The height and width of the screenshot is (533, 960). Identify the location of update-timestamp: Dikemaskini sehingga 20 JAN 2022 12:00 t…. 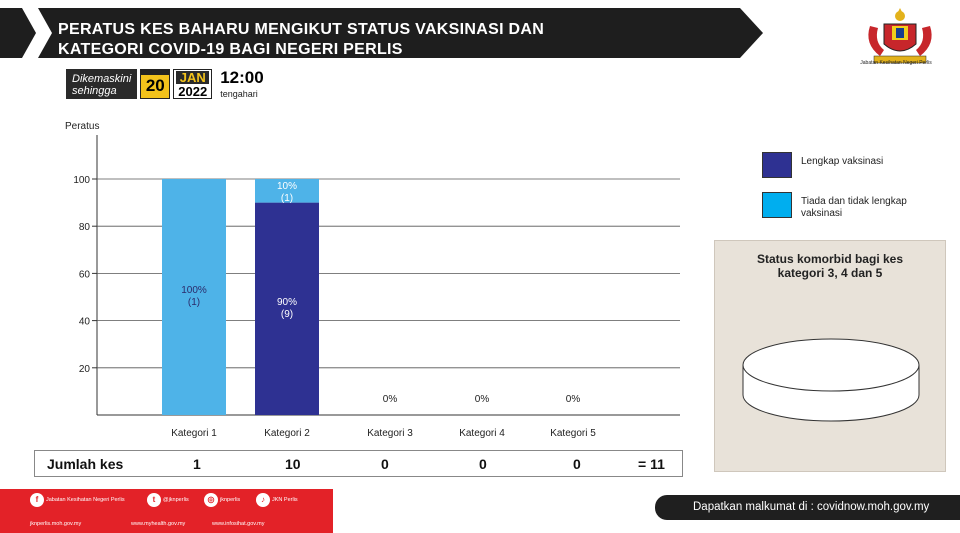
(165, 84).